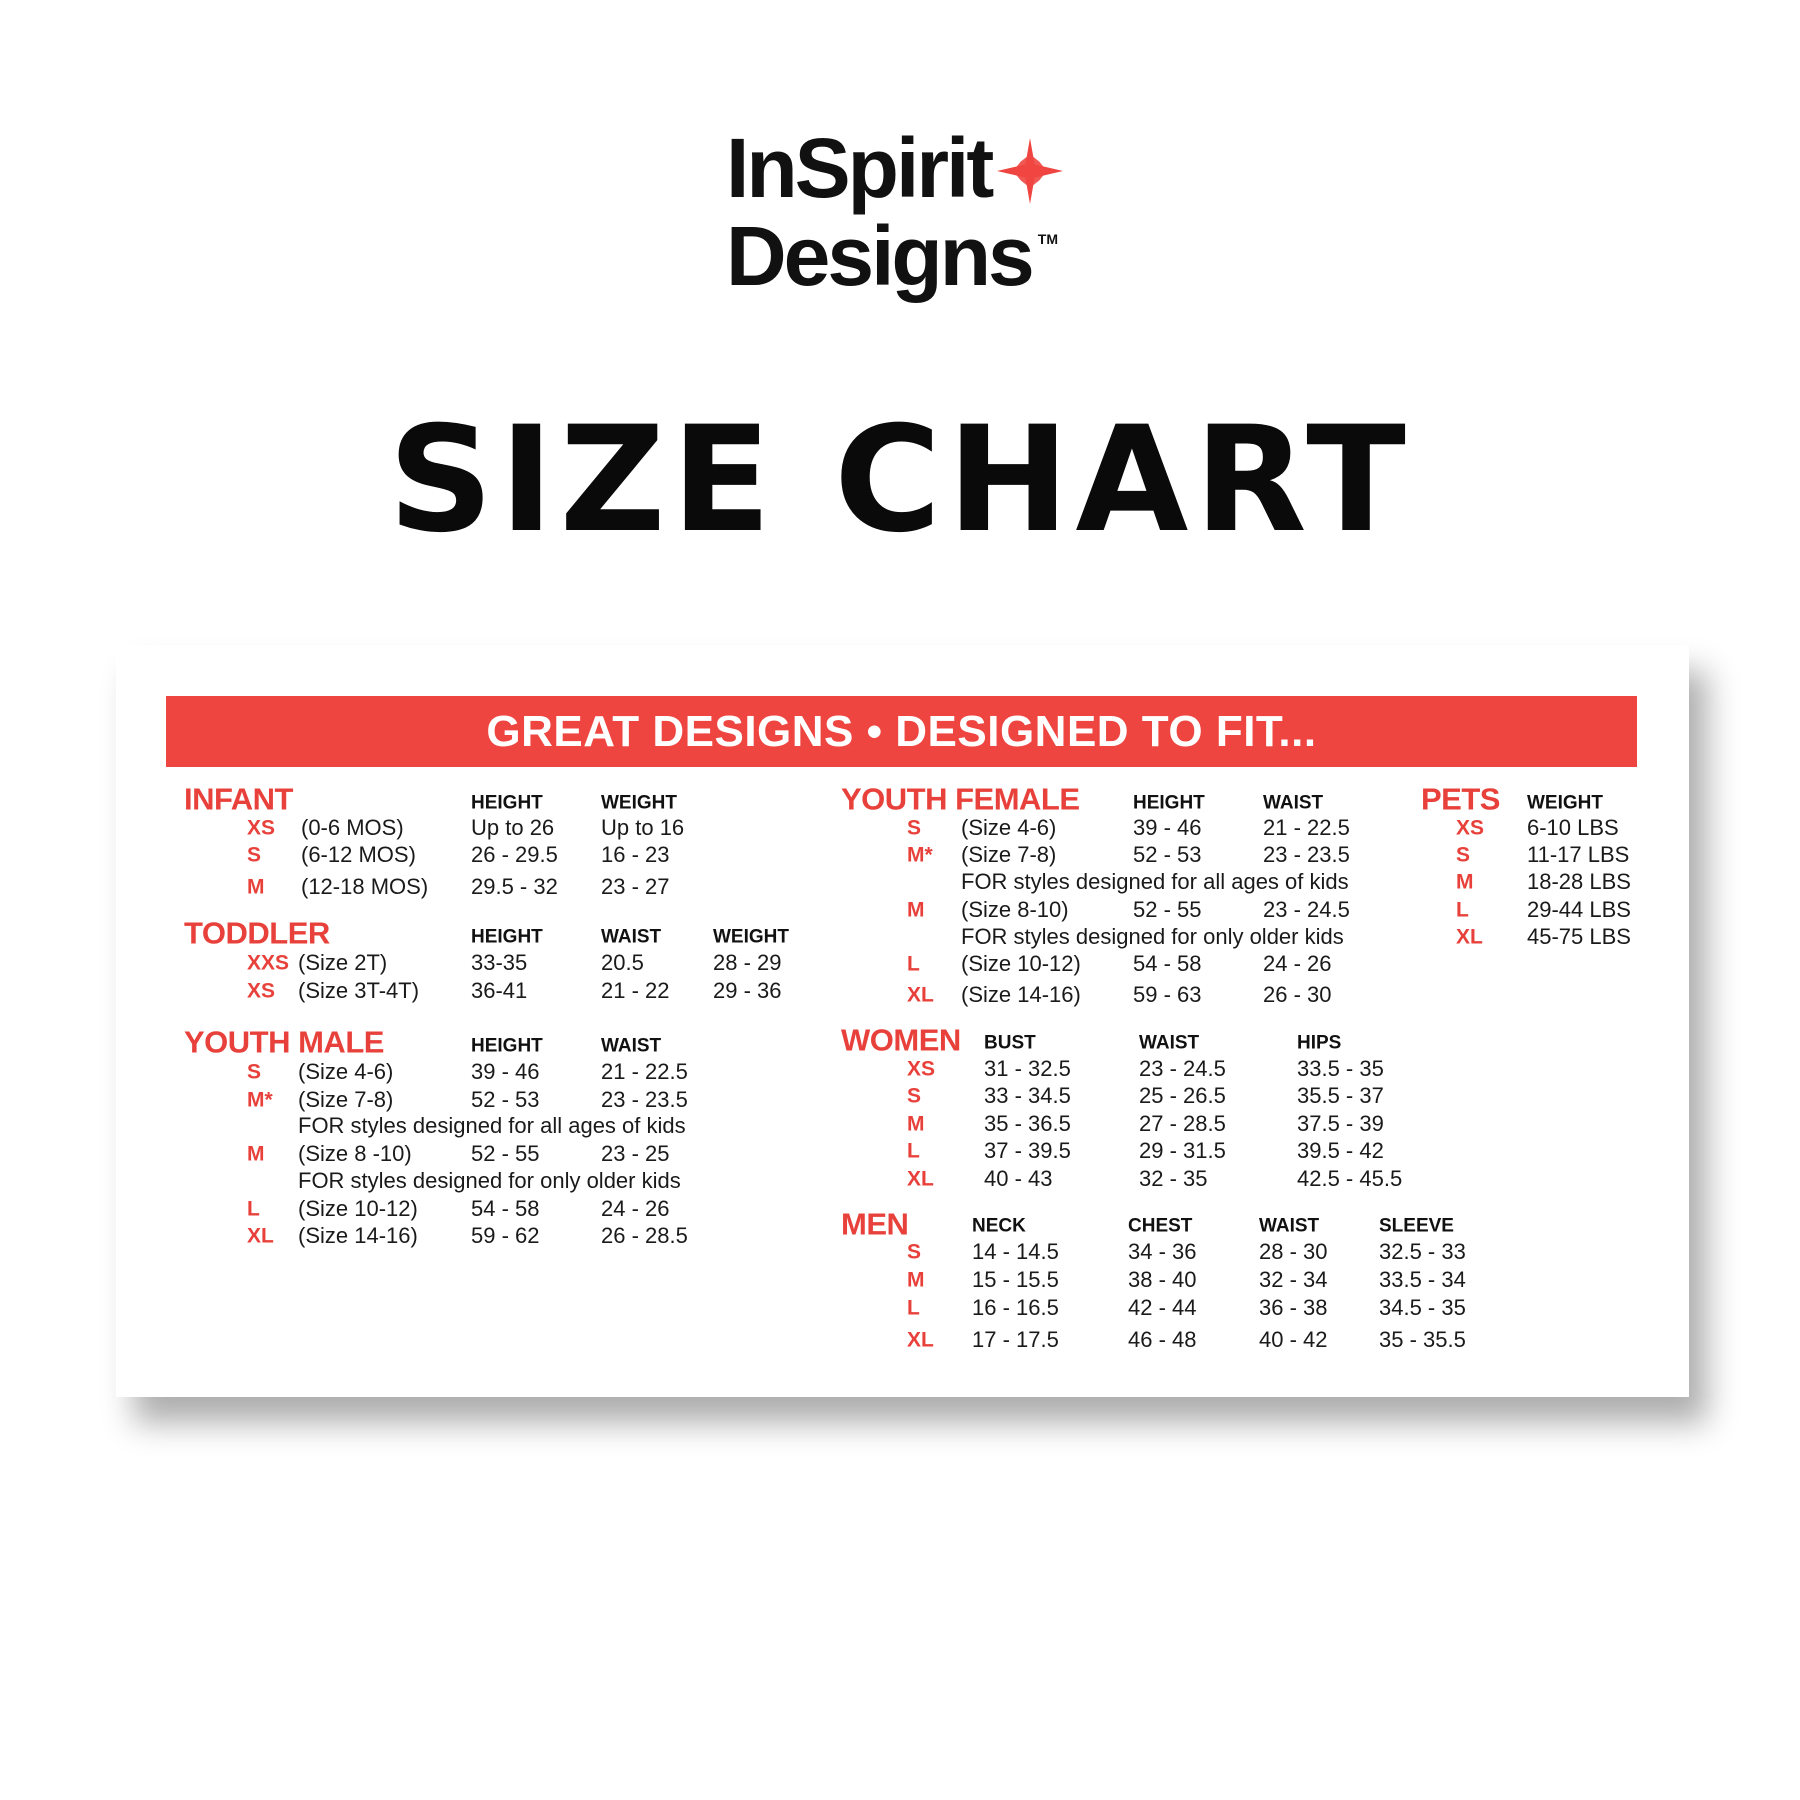  I want to click on pets-section-title: PETS, so click(1460, 799).